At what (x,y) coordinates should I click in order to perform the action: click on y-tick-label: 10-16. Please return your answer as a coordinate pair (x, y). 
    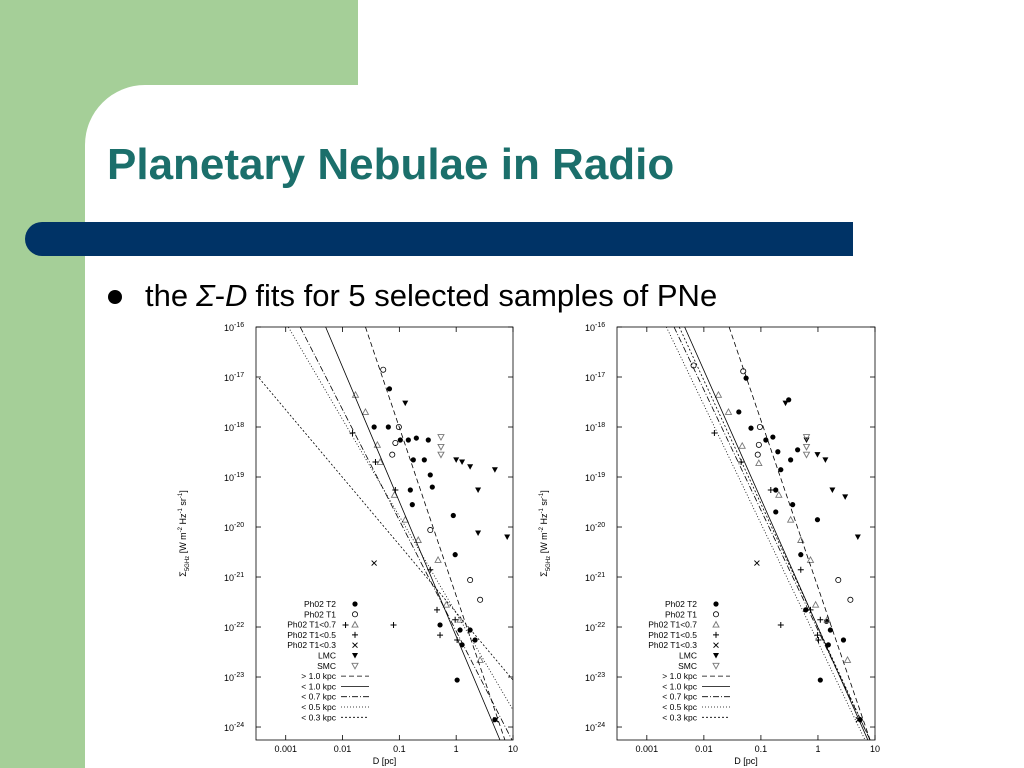
    Looking at the image, I should click on (595, 327).